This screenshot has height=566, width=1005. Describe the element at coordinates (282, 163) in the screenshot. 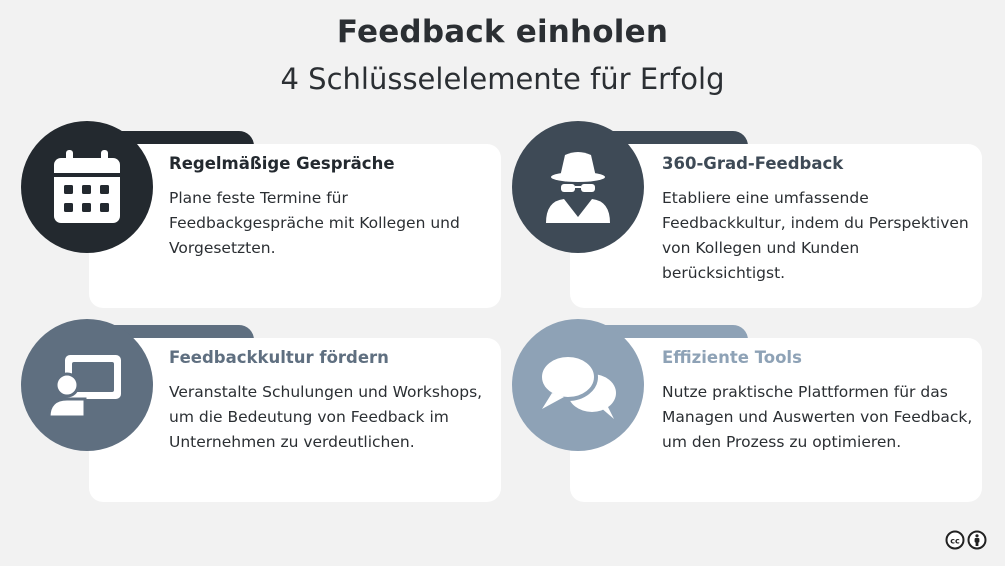

I see `card-title: Regelmäßige Gespräche` at that location.